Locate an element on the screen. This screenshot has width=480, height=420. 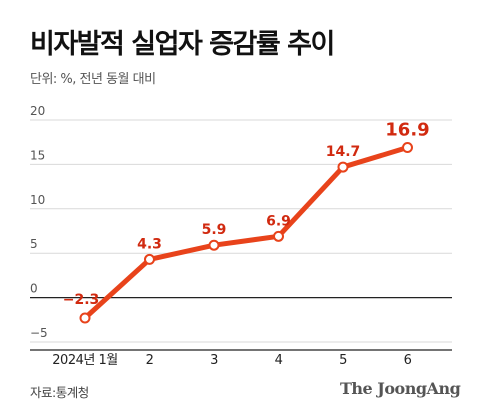
x-tick-label: 6 is located at coordinates (408, 360).